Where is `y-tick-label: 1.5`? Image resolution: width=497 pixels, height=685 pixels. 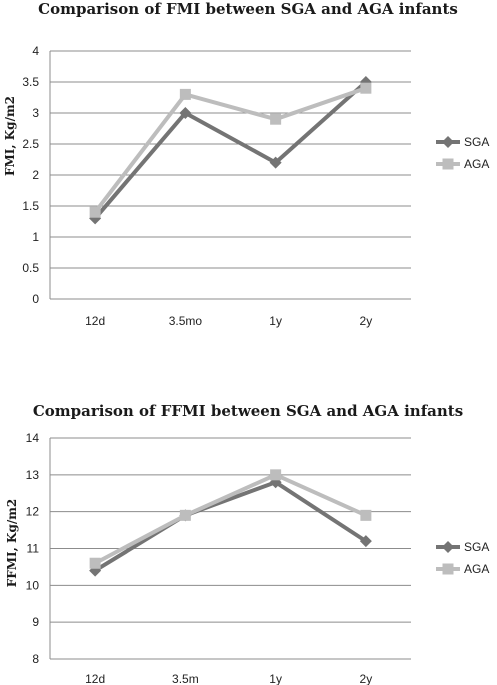
y-tick-label: 1.5 is located at coordinates (30, 206).